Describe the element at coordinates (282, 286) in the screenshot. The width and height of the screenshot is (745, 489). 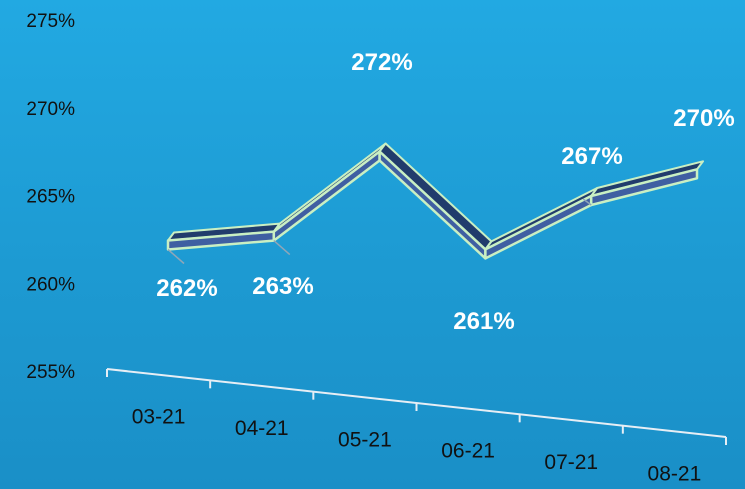
I see `data-label: 263%` at that location.